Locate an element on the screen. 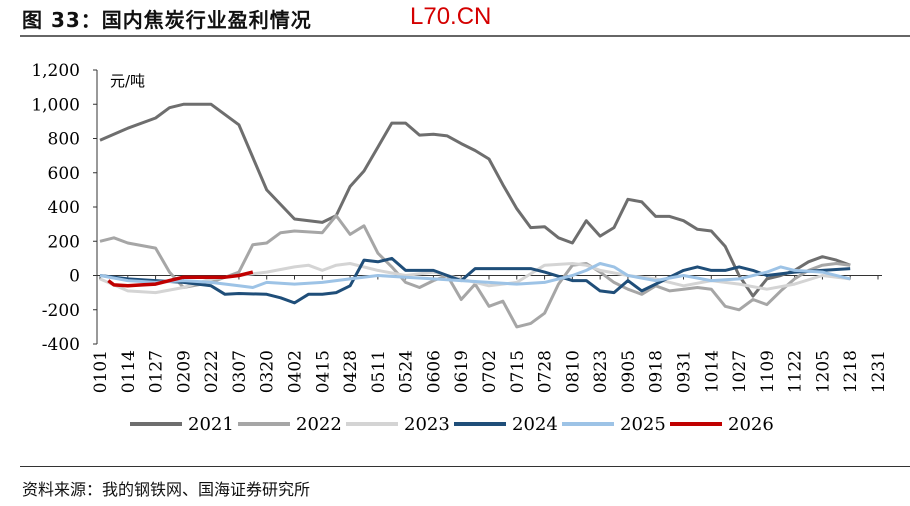  y-tick-label: -200 is located at coordinates (61, 311).